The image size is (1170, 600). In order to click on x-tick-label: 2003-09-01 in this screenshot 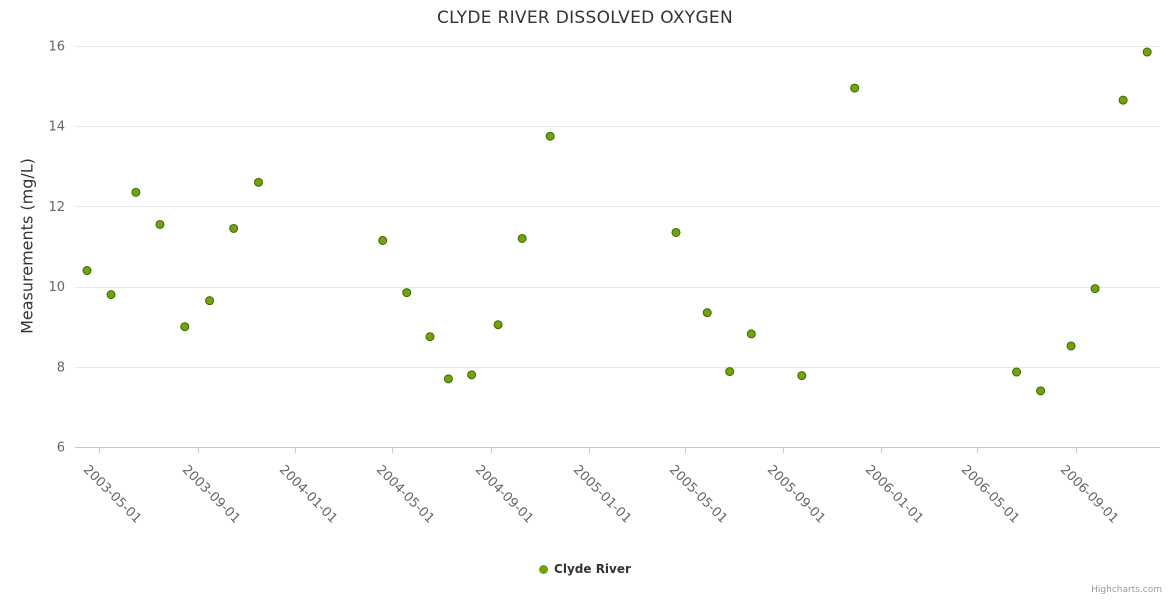, I will do `click(211, 495)`.